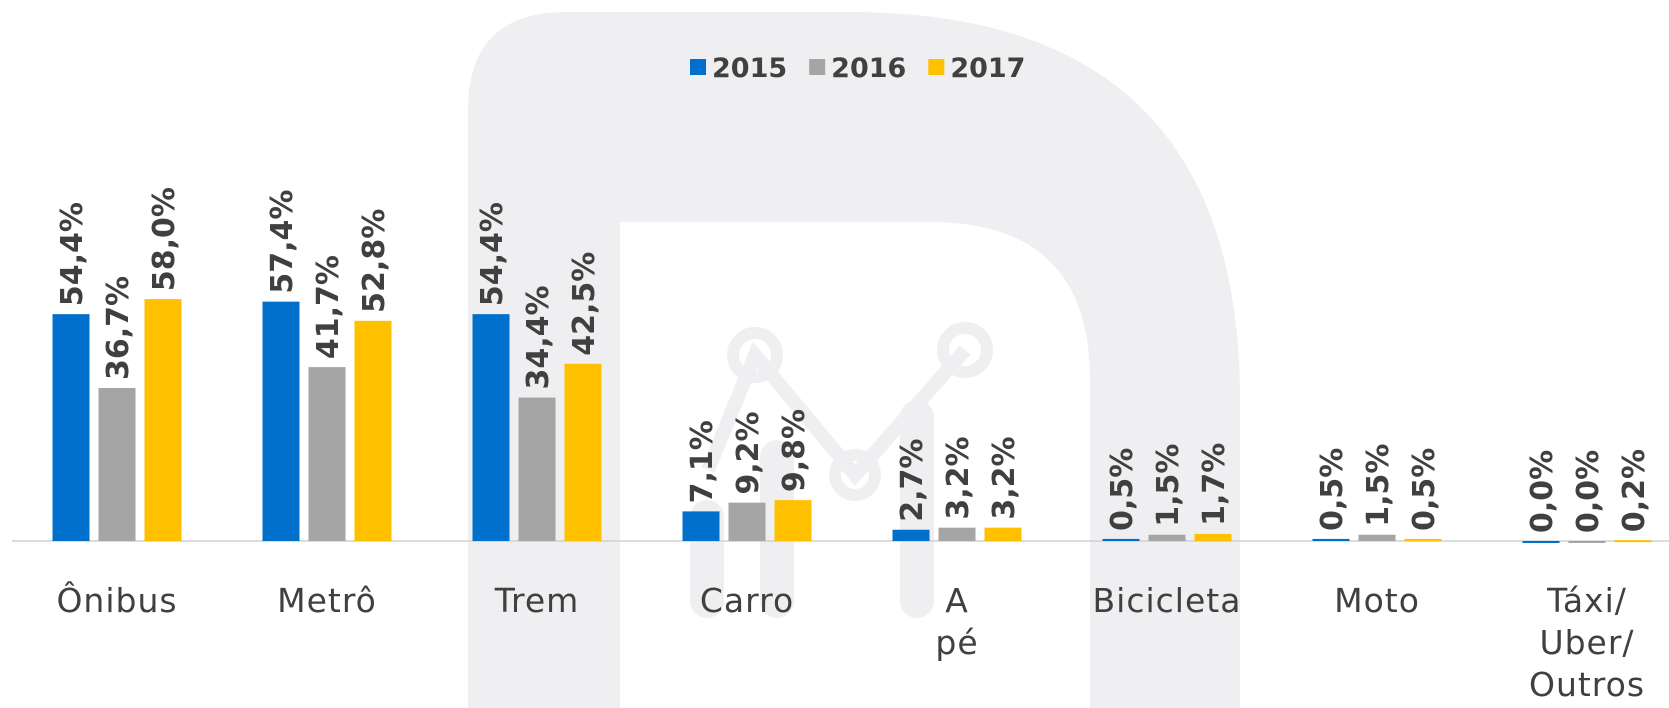 The width and height of the screenshot is (1669, 708). Describe the element at coordinates (1167, 600) in the screenshot. I see `category-label: Bicicleta` at that location.